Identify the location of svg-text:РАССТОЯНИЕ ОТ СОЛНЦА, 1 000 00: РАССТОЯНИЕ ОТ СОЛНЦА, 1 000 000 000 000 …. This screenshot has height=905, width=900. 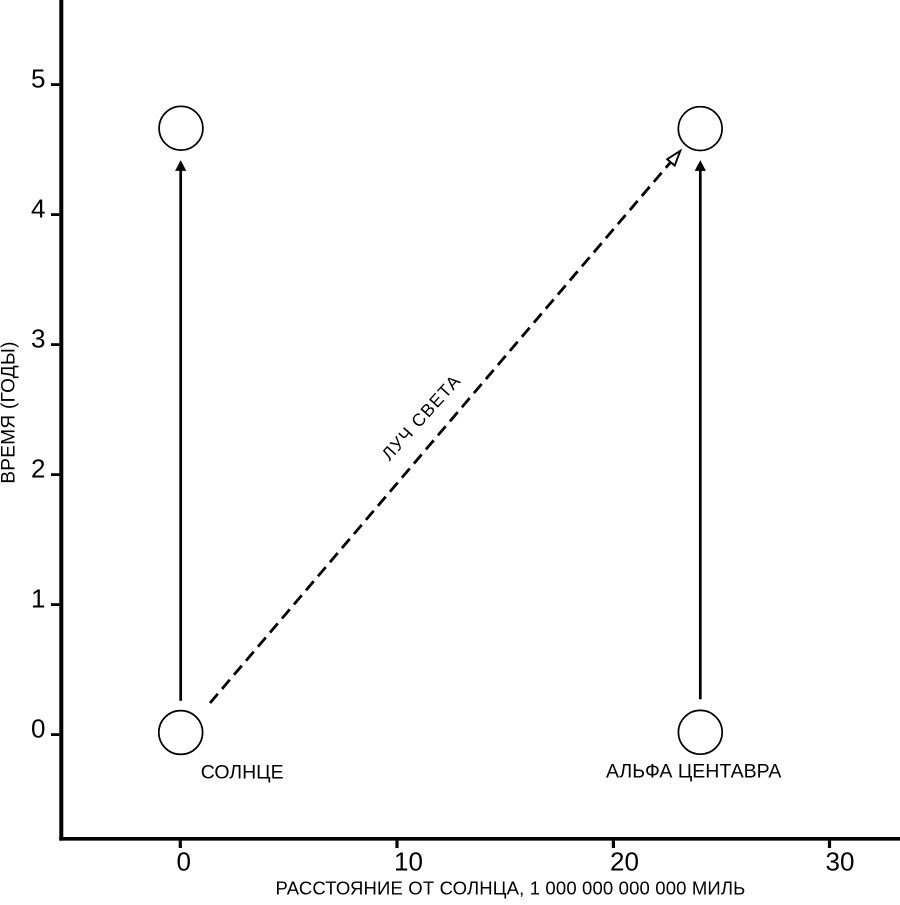
(511, 888).